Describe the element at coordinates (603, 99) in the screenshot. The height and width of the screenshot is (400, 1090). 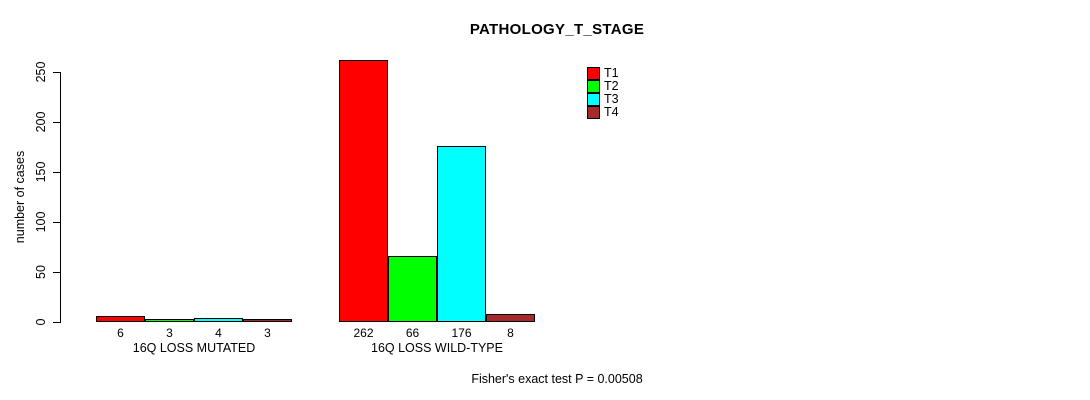
I see `legend-item-t3: T3` at that location.